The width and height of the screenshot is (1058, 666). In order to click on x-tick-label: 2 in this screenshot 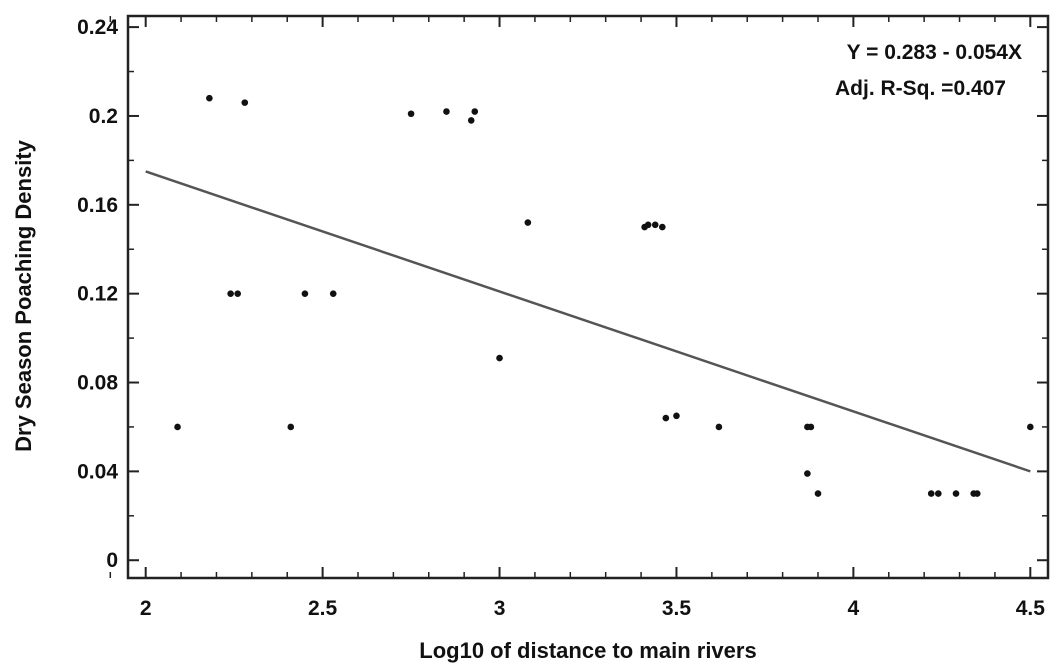, I will do `click(146, 608)`.